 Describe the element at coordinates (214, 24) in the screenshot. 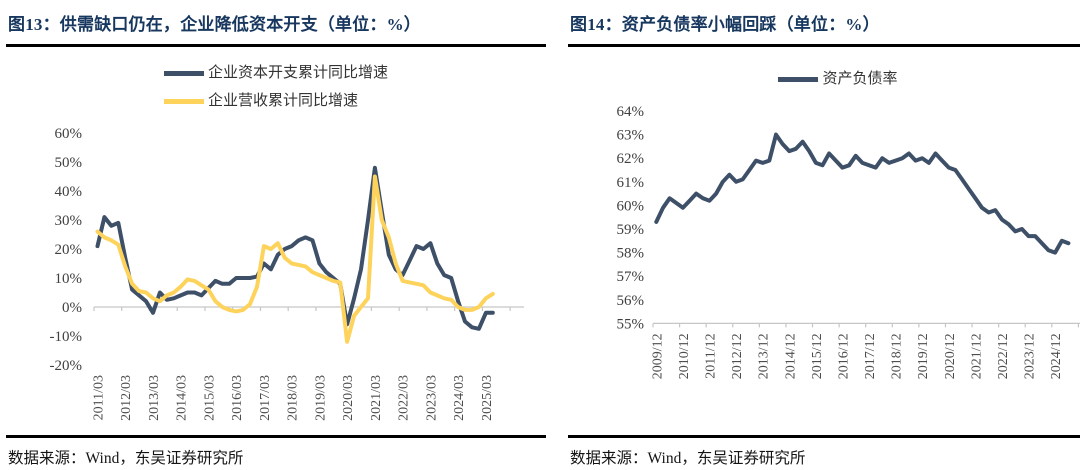

I see `figure-13-title: 图13：供需缺口仍在，企业降低资本开支（单位：%）` at that location.